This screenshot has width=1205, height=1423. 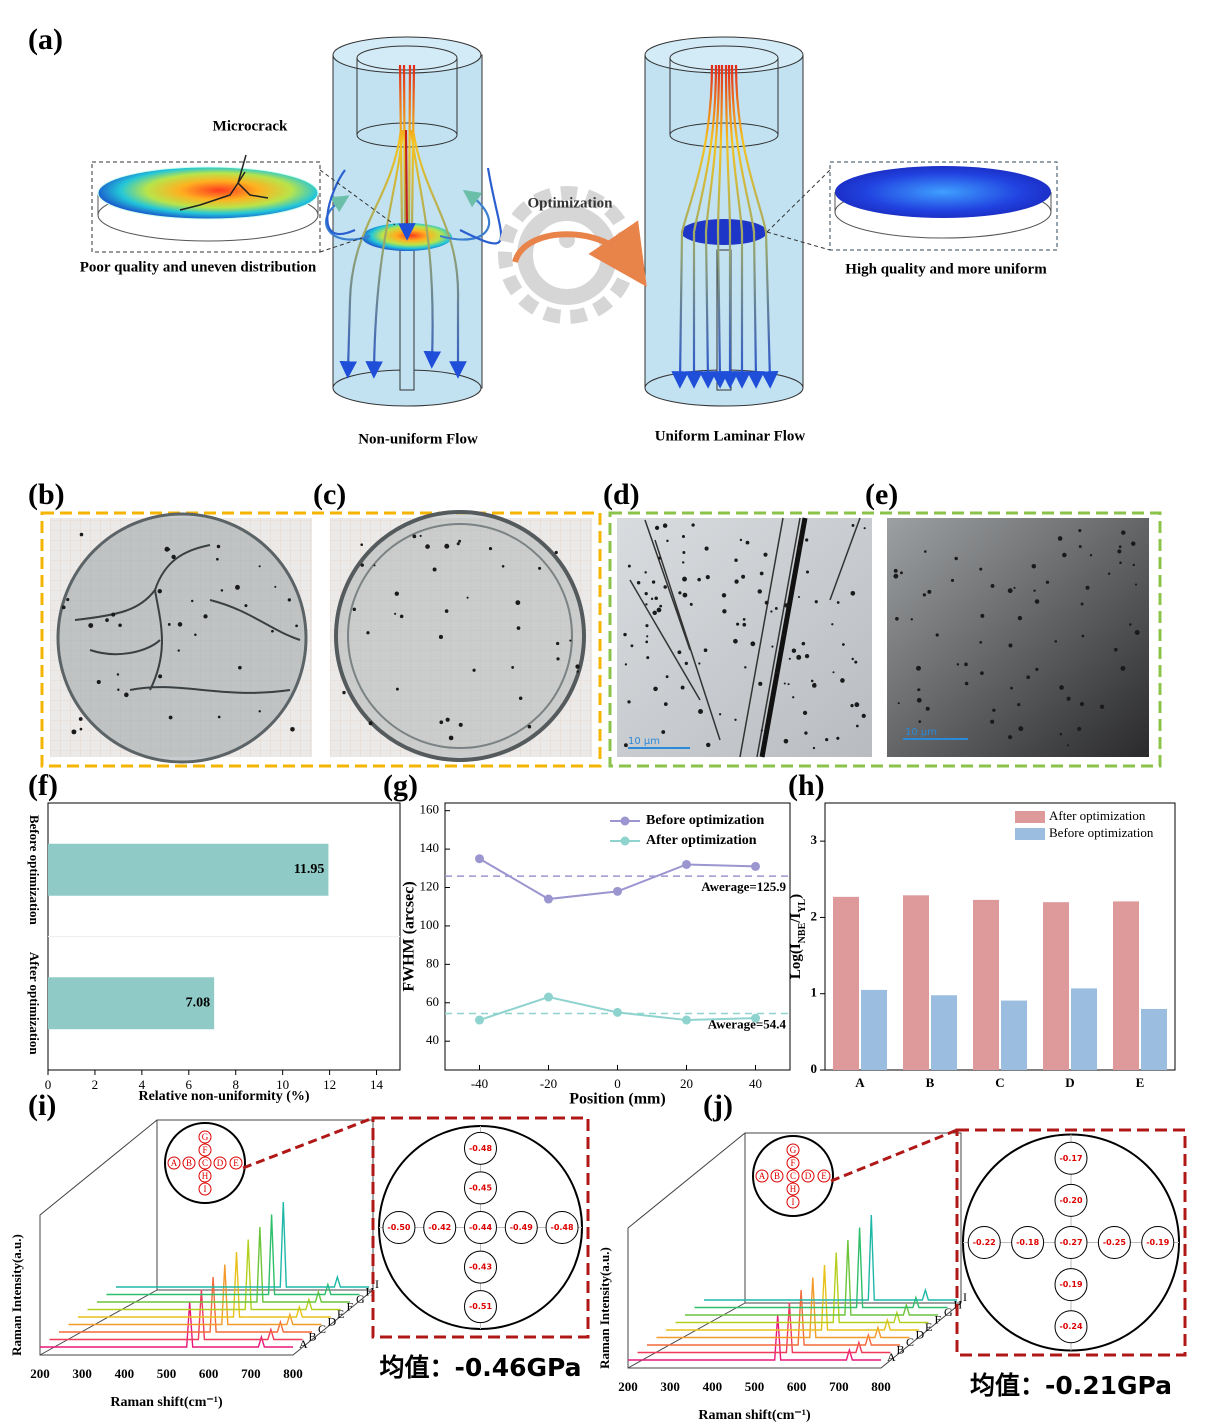 I want to click on annotation: Optimization, so click(x=571, y=203).